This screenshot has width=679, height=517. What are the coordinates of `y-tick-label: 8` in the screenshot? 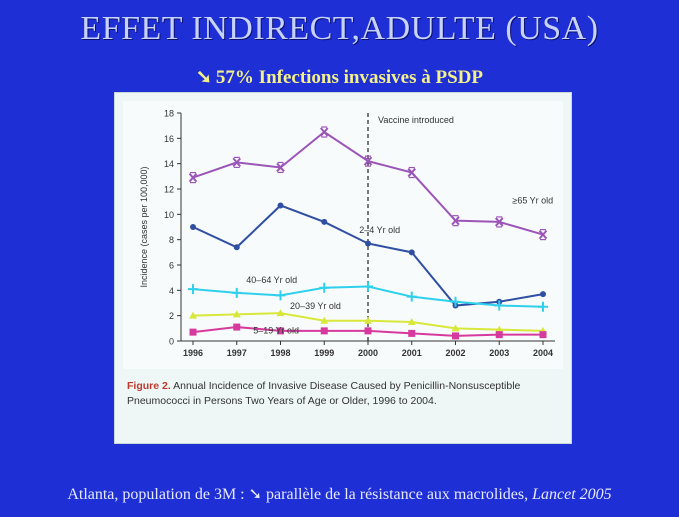 It's located at (171, 240).